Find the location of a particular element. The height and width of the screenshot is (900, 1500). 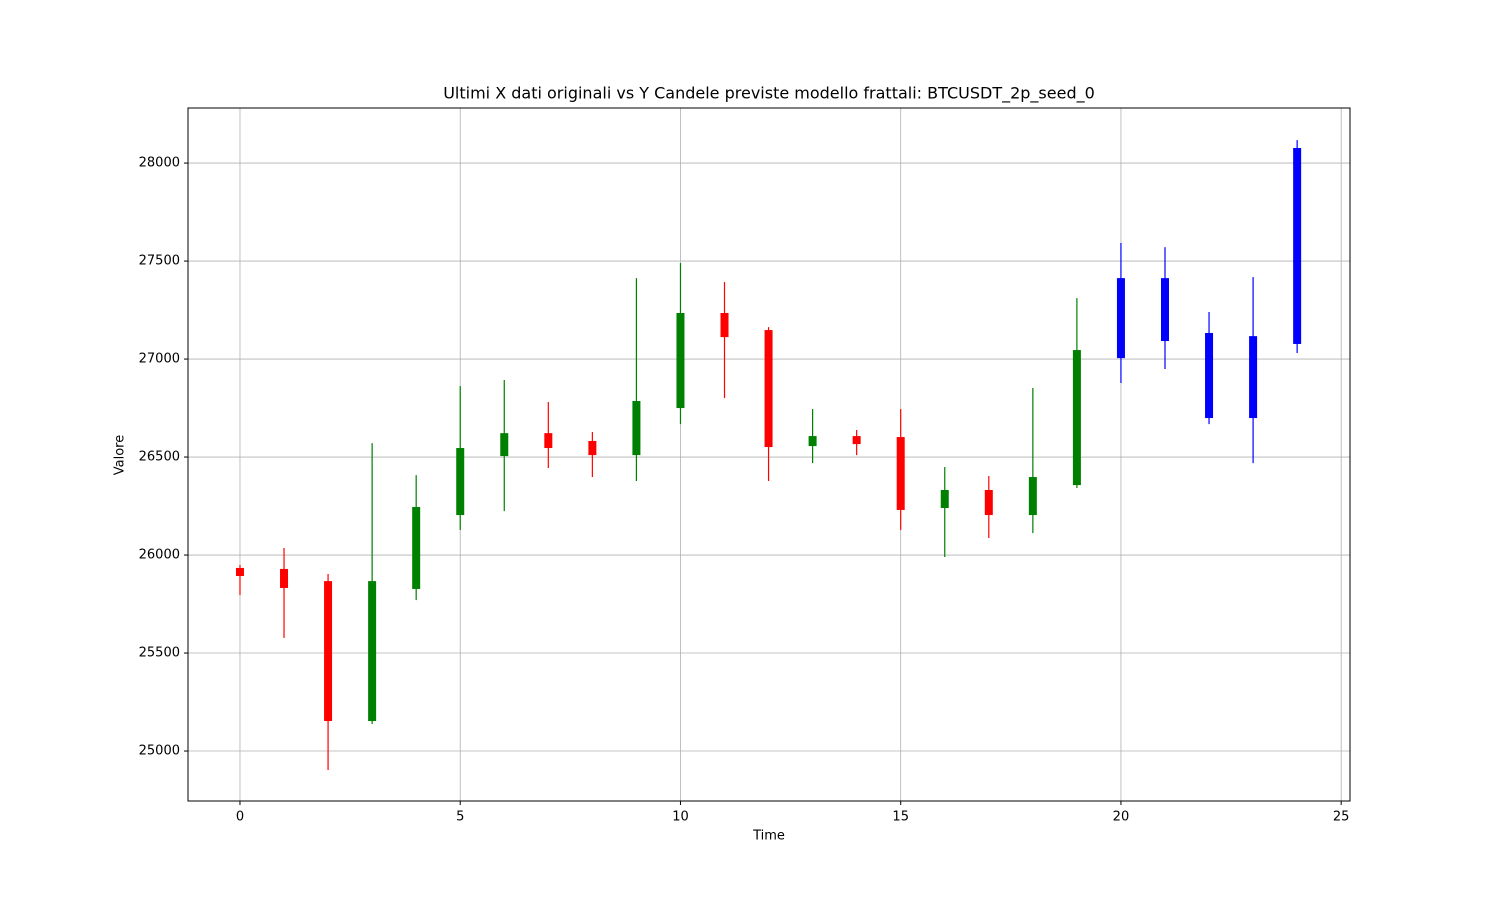

y-tick-label: 25500 is located at coordinates (159, 653).